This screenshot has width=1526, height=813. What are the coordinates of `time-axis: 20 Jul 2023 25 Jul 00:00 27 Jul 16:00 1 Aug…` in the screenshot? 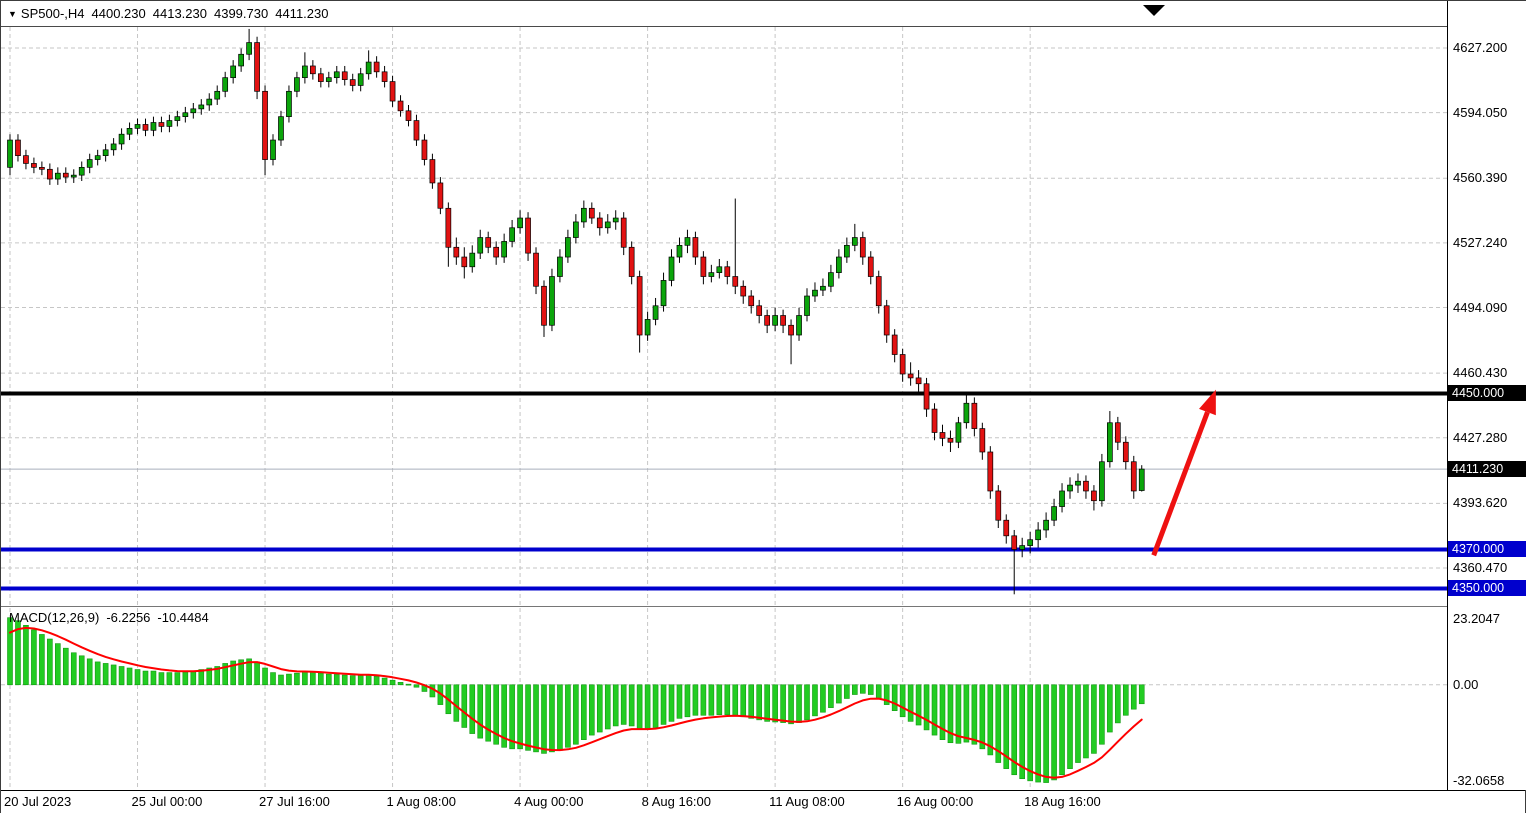 It's located at (763, 802).